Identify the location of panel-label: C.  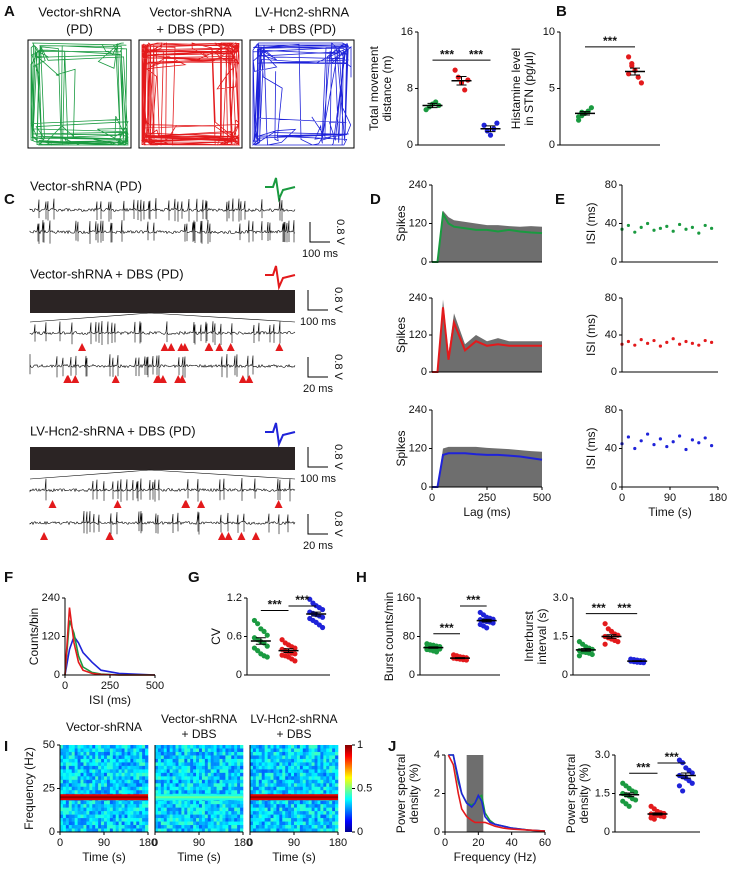
(9, 199).